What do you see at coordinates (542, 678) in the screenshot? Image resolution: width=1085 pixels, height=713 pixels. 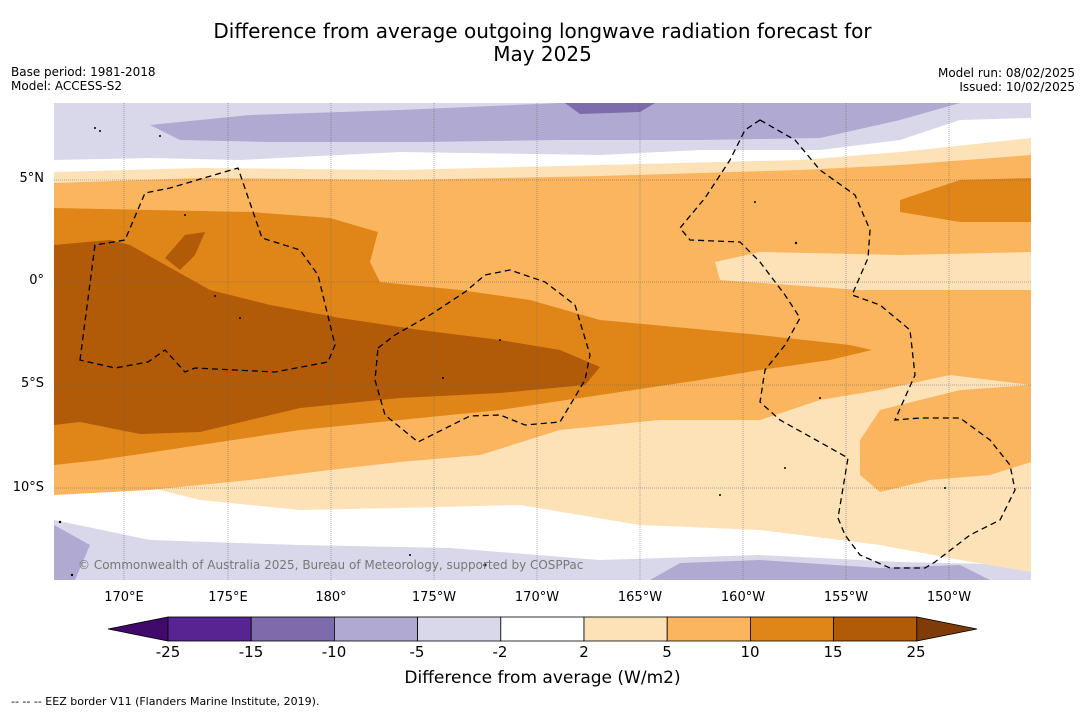 I see `colorbar-title: Difference from average (W/m2)` at bounding box center [542, 678].